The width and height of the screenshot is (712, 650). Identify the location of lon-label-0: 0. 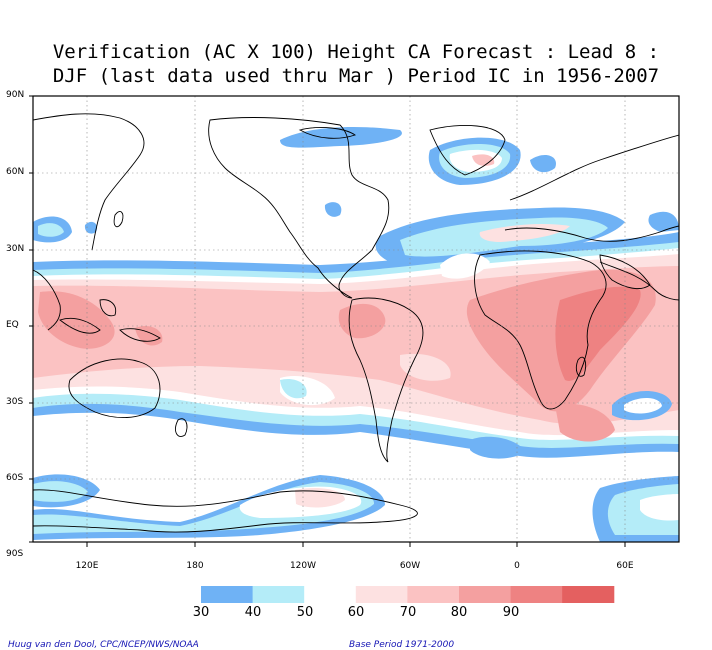
(517, 566).